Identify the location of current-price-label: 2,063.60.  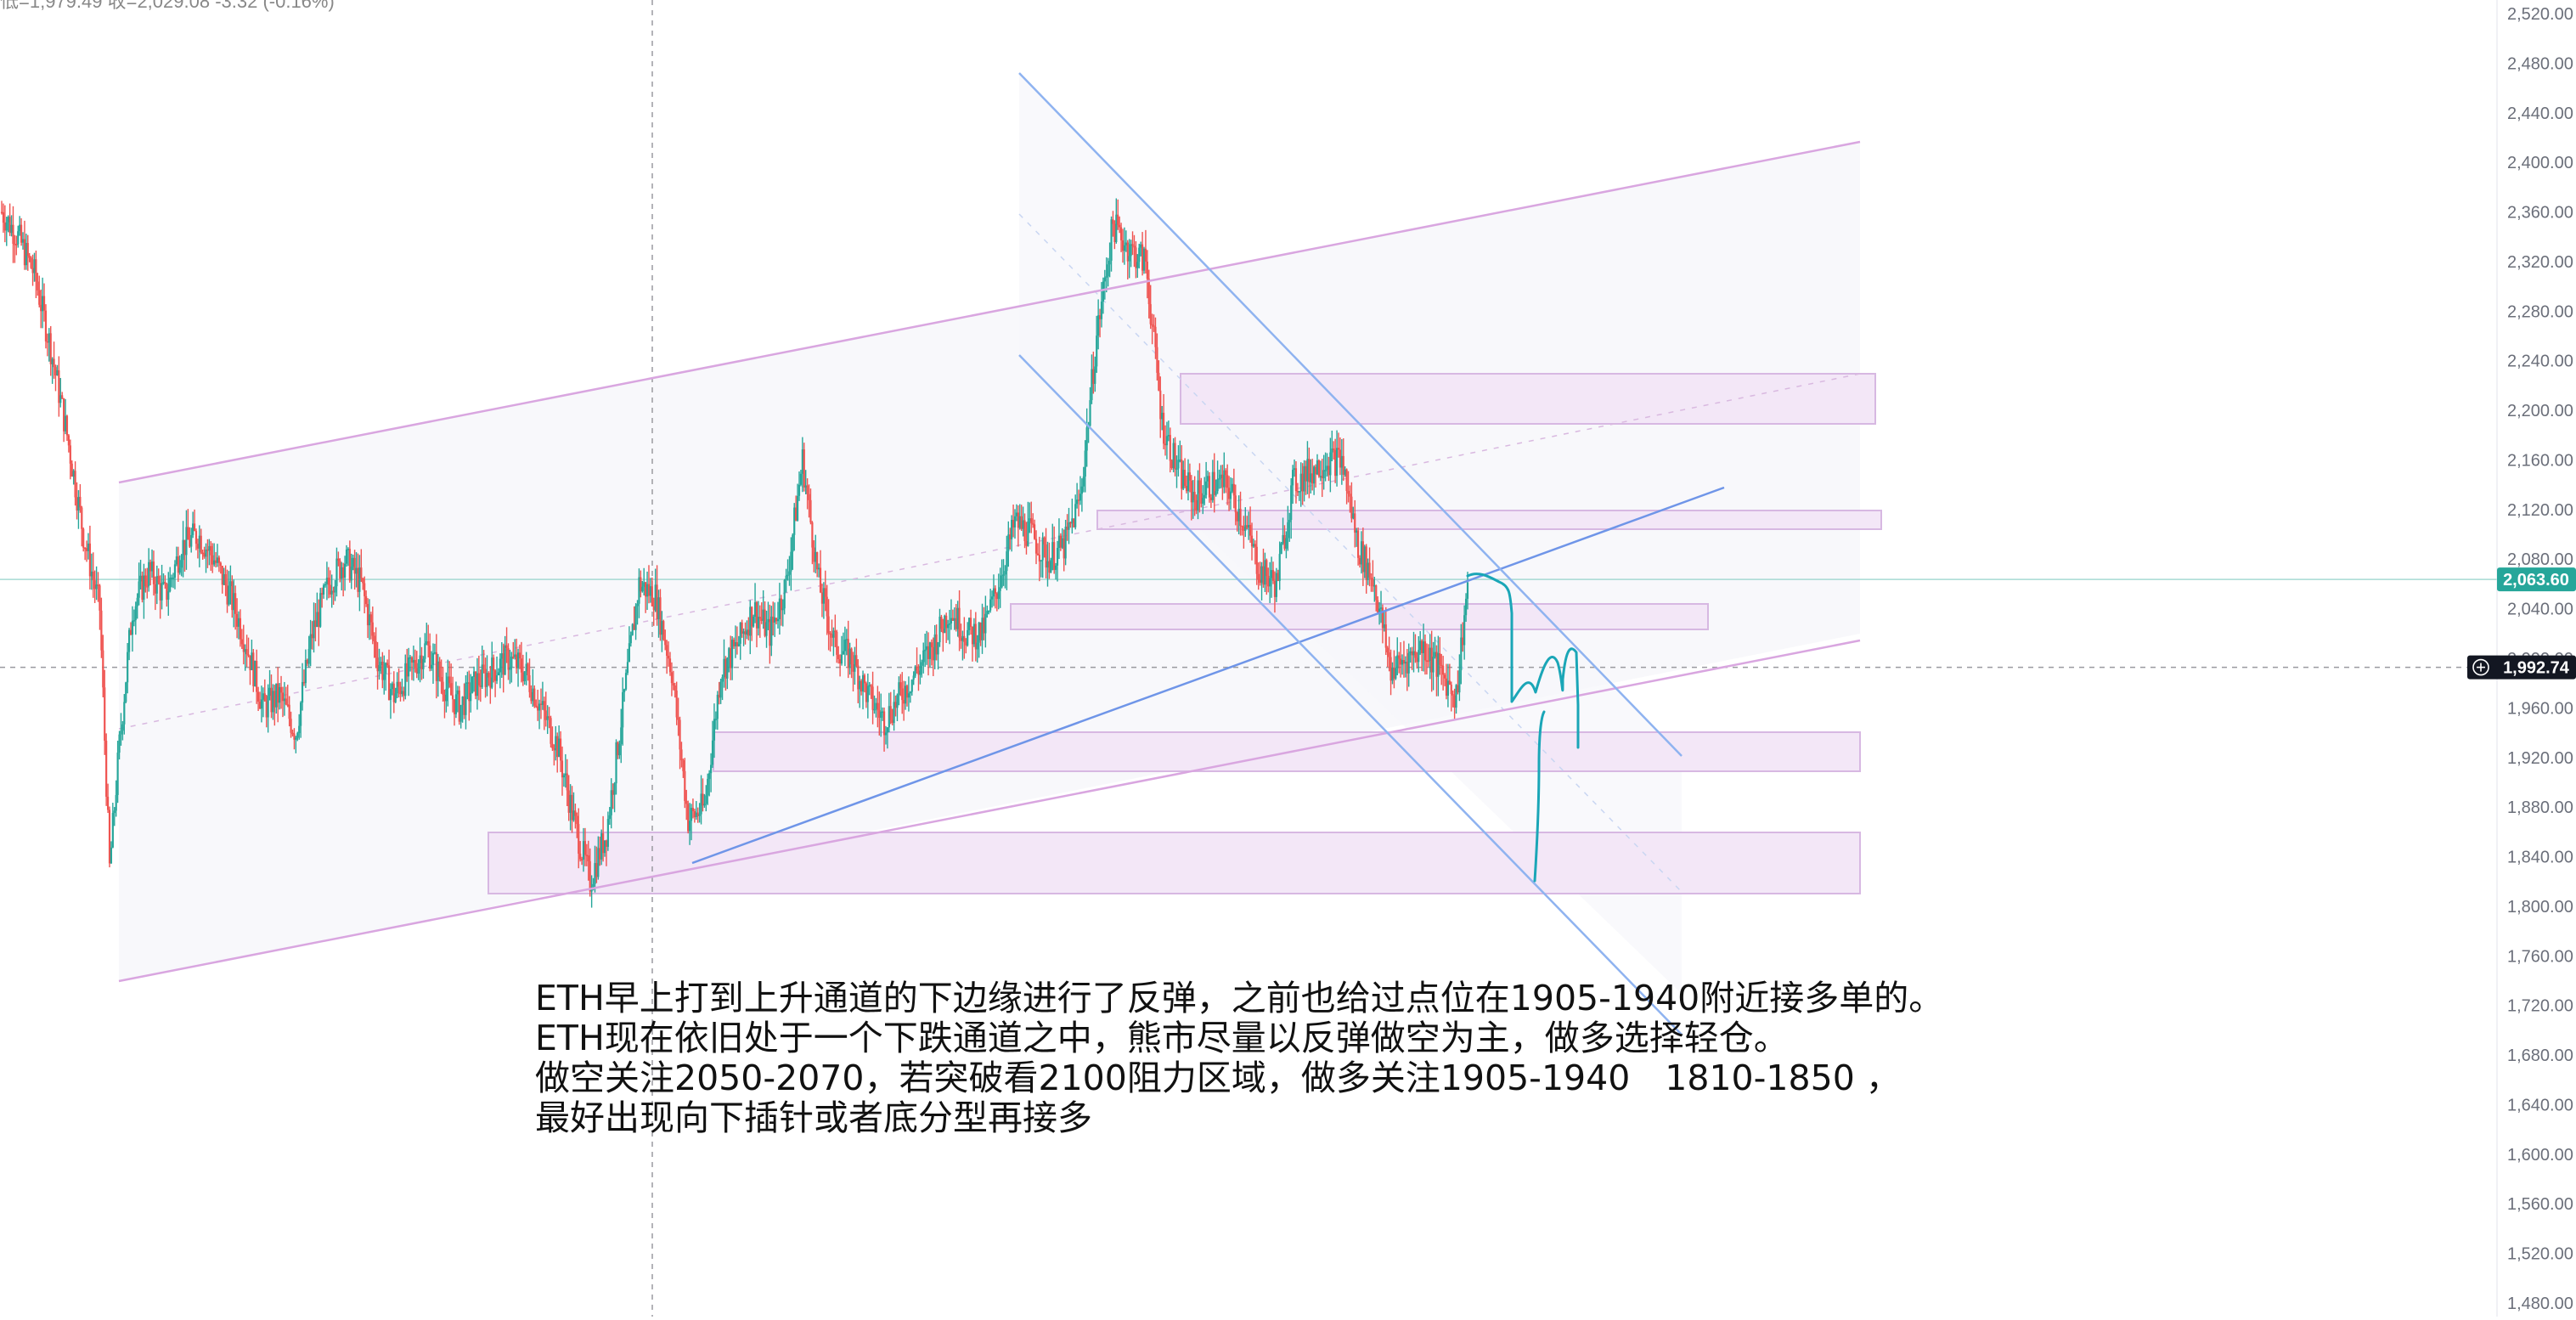
(2536, 580).